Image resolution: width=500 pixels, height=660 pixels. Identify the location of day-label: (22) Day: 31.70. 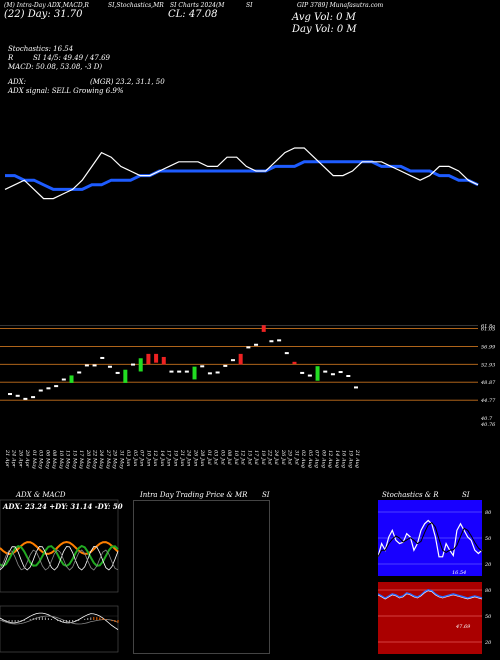
(43, 14).